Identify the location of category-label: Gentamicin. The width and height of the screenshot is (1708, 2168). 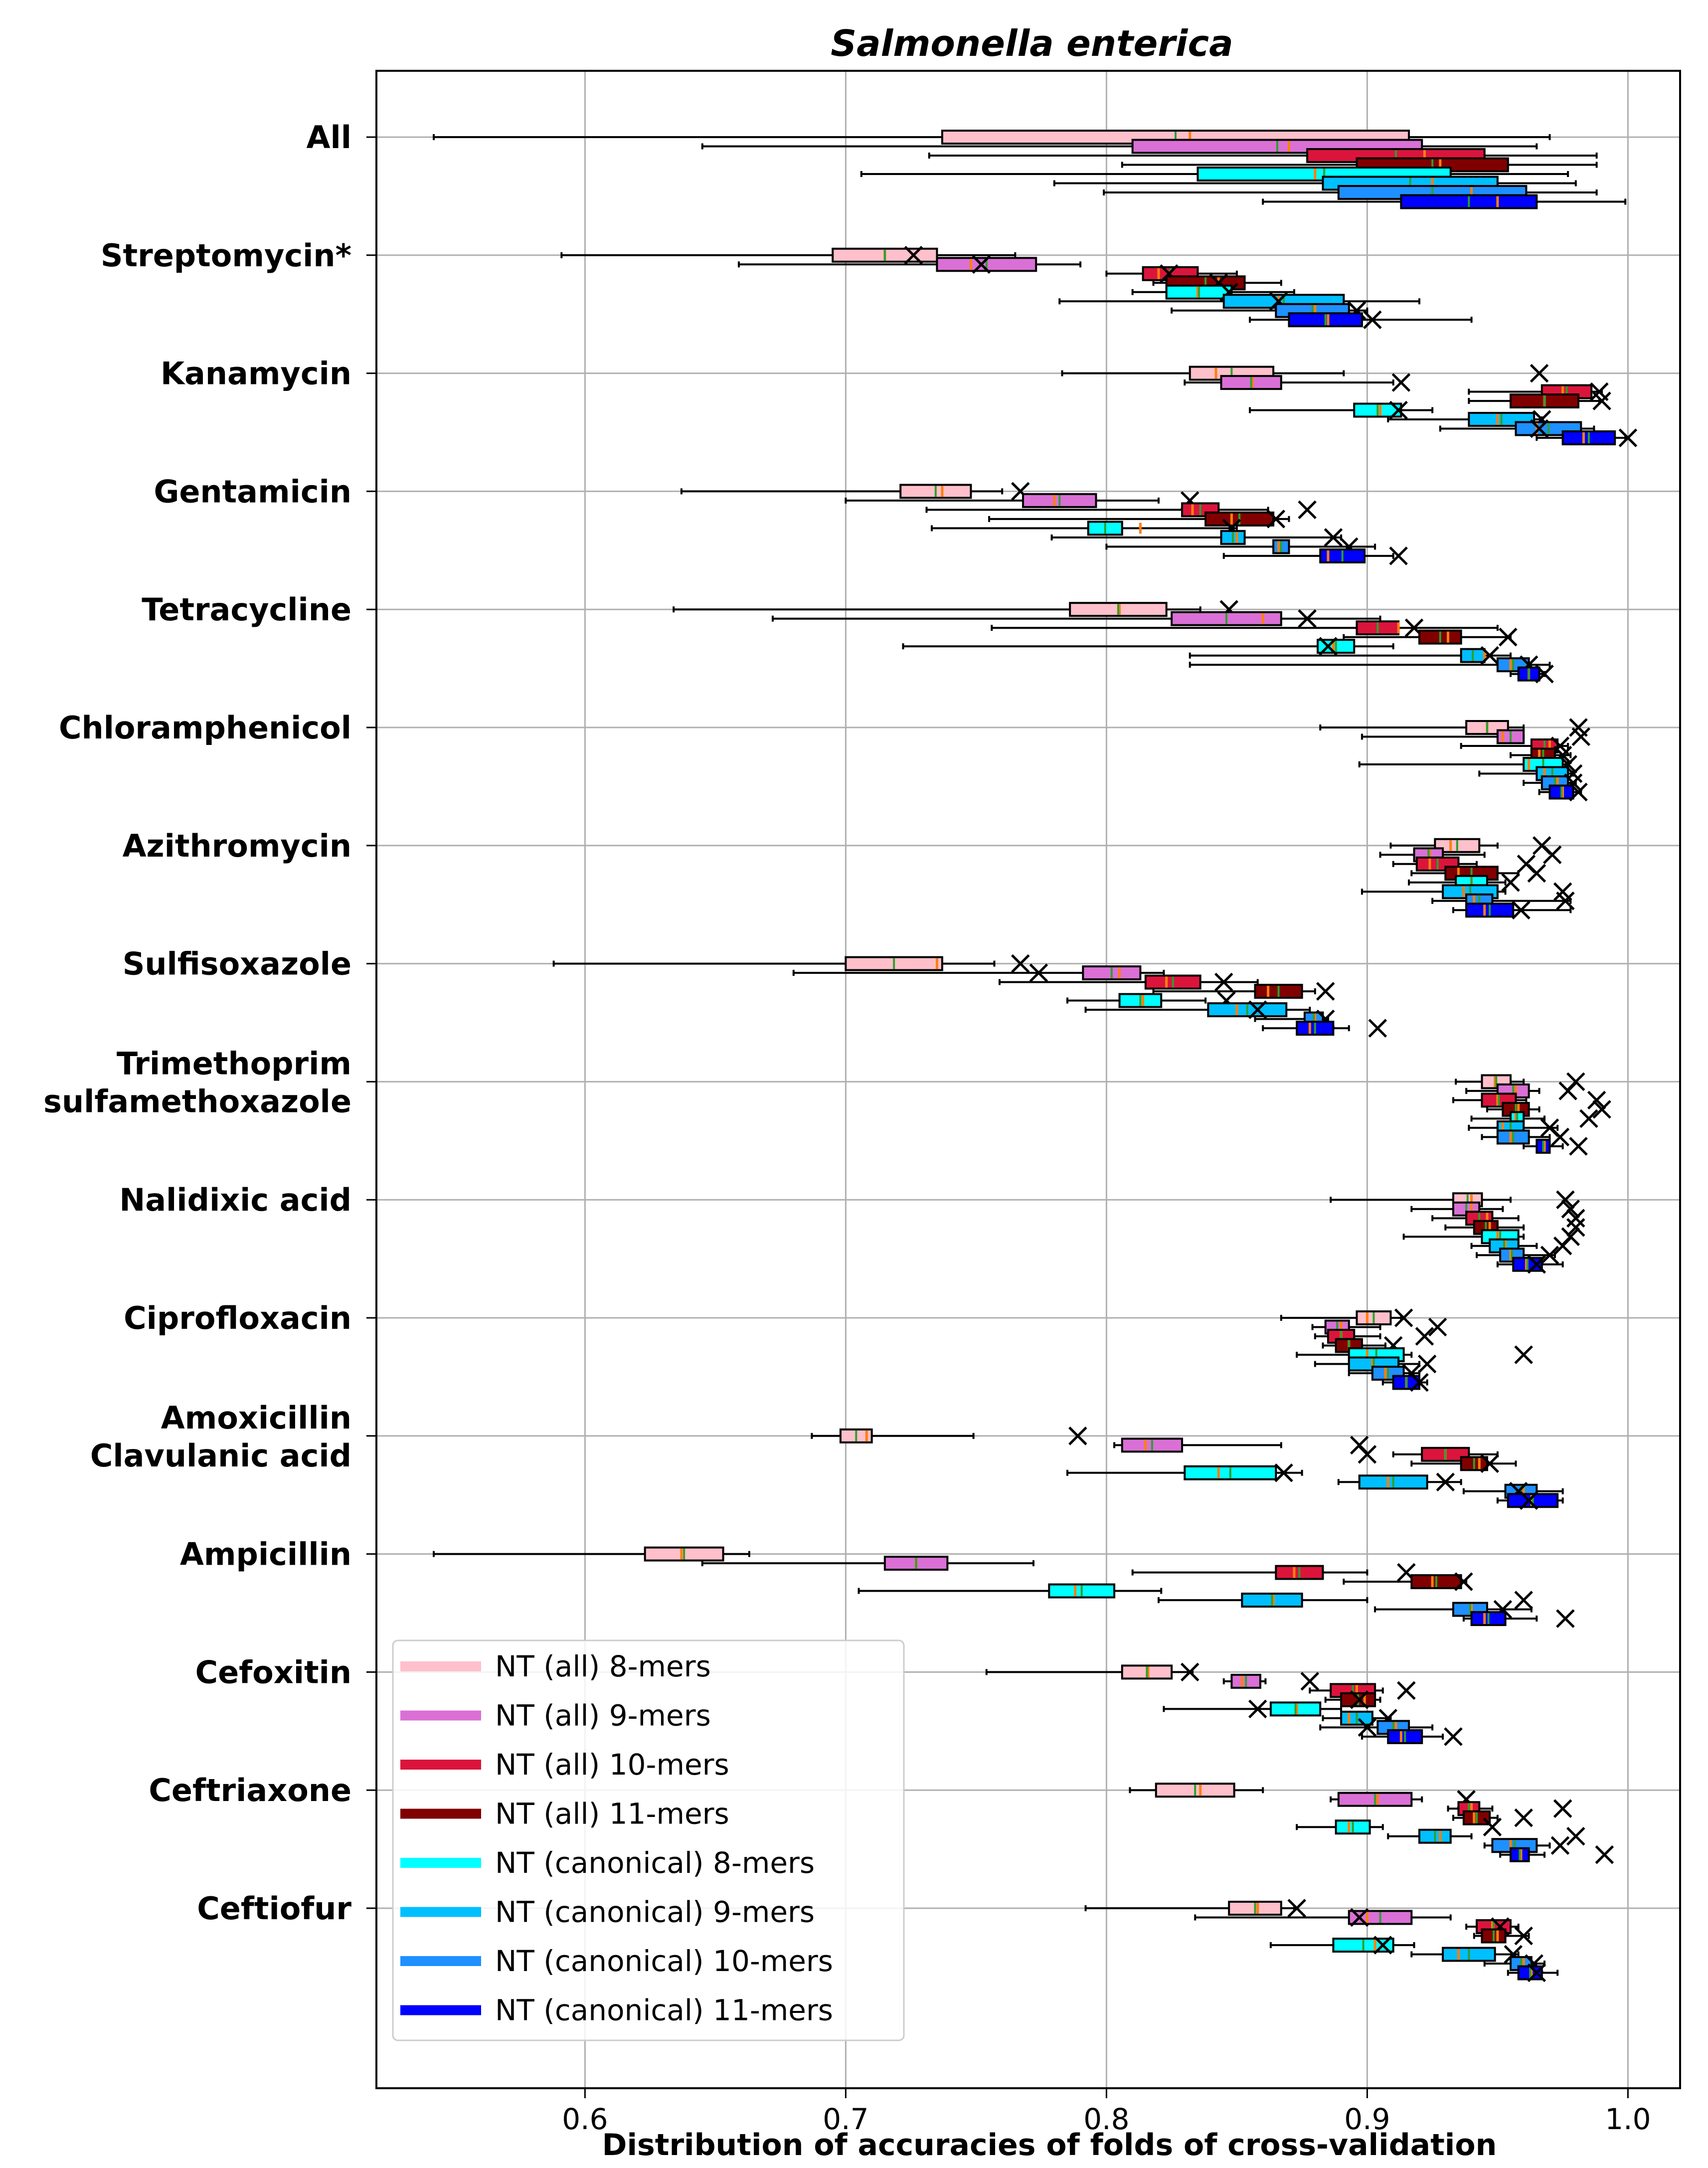
(253, 491).